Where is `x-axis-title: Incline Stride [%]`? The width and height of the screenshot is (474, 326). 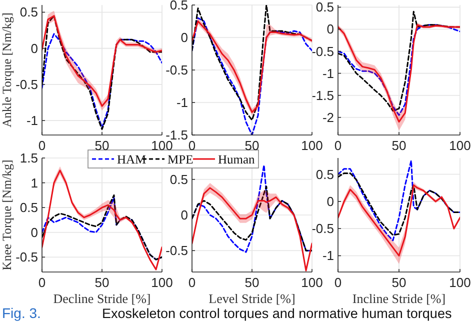 x-axis-title: Incline Stride [%] is located at coordinates (399, 298).